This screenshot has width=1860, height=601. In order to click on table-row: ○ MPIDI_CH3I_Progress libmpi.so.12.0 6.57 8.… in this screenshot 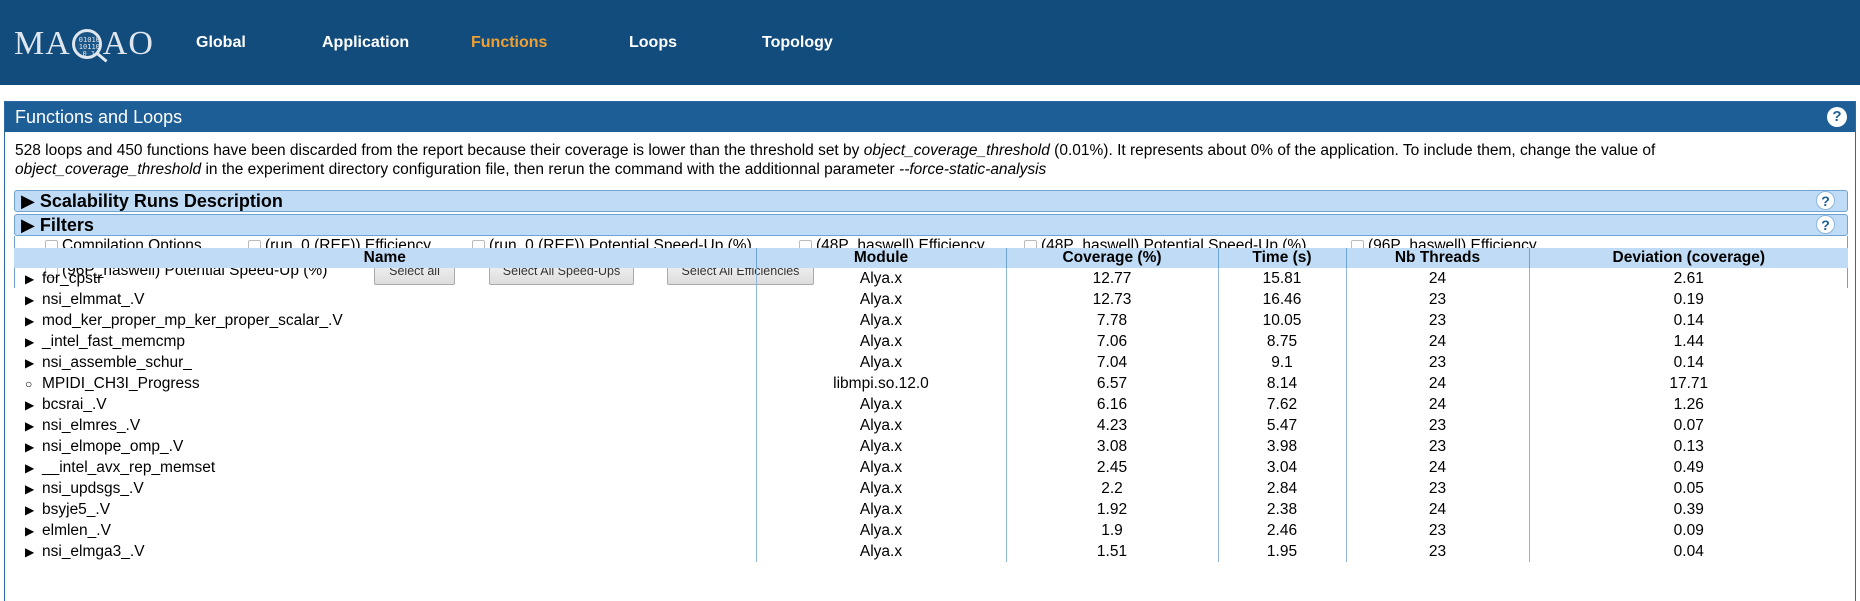, I will do `click(931, 383)`.